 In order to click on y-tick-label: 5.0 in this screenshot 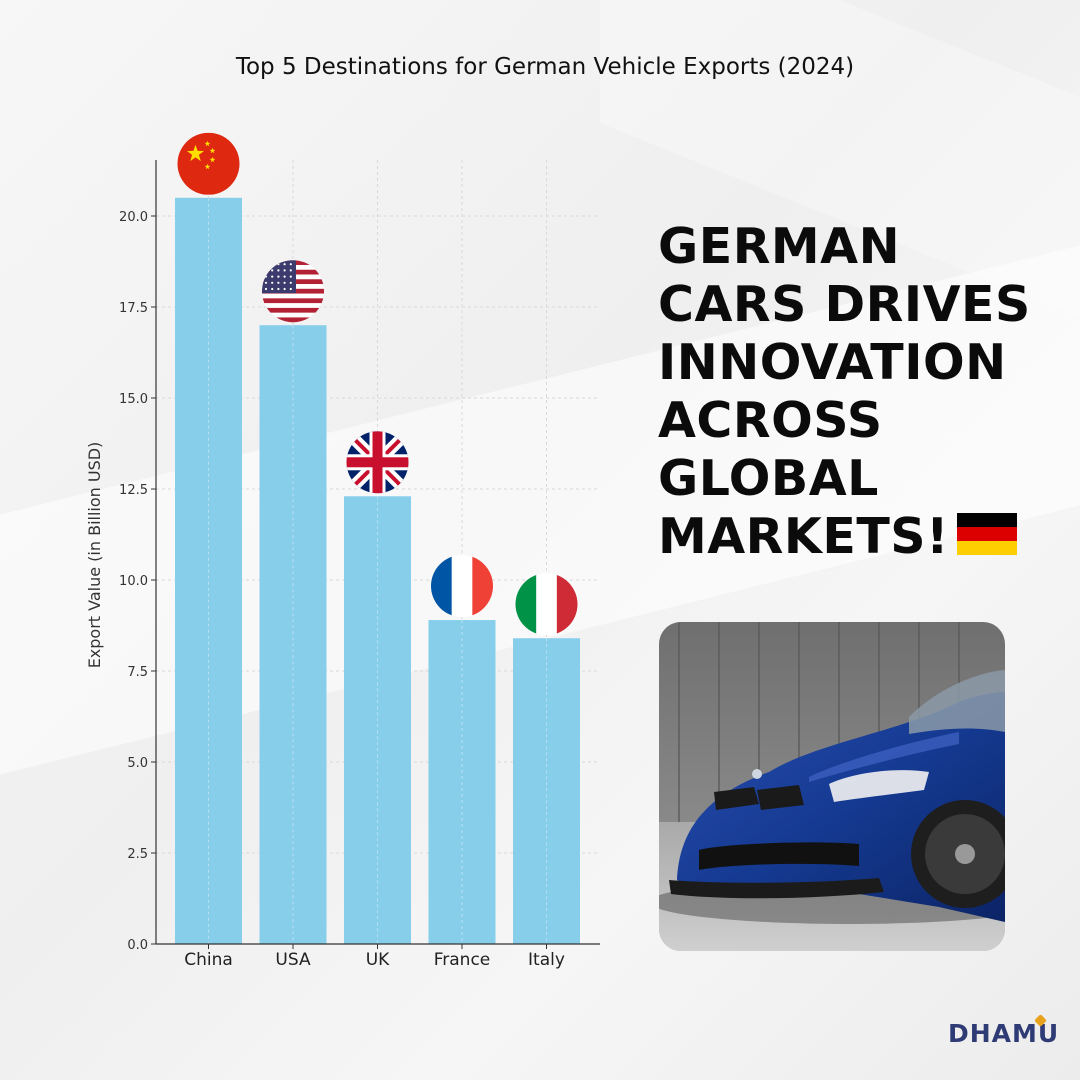, I will do `click(137, 763)`.